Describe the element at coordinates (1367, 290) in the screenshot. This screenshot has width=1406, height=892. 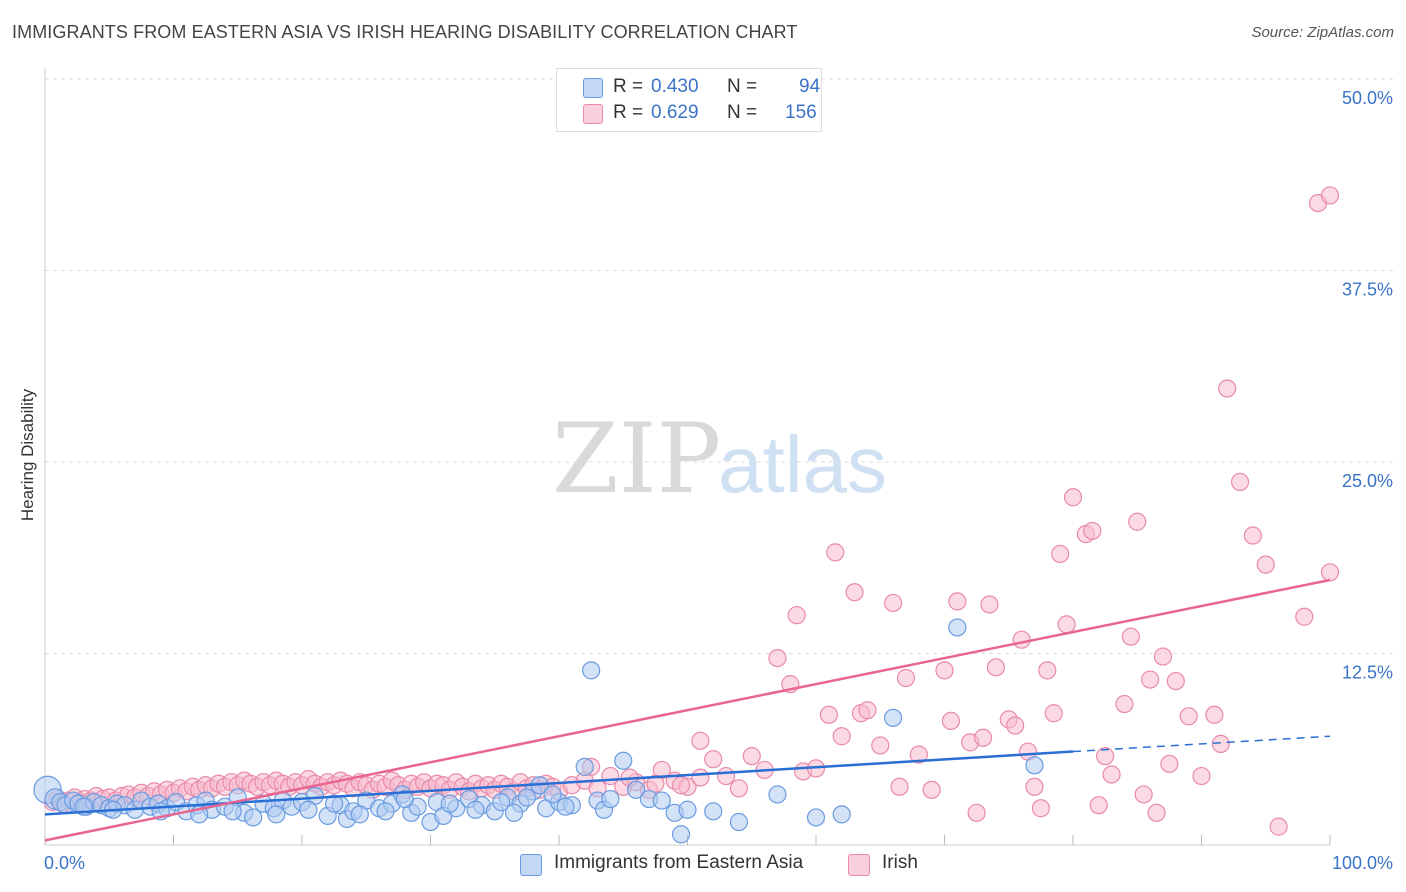
I see `y-tick-label: 37.5%` at that location.